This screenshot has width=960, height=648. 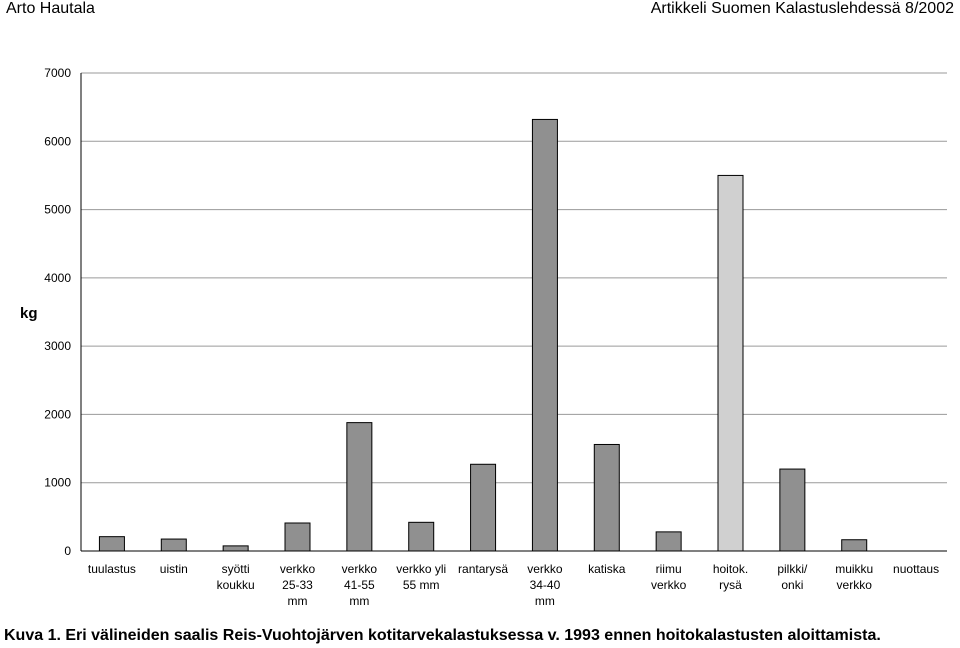 I want to click on x-category-label: rantarysä, so click(x=483, y=569).